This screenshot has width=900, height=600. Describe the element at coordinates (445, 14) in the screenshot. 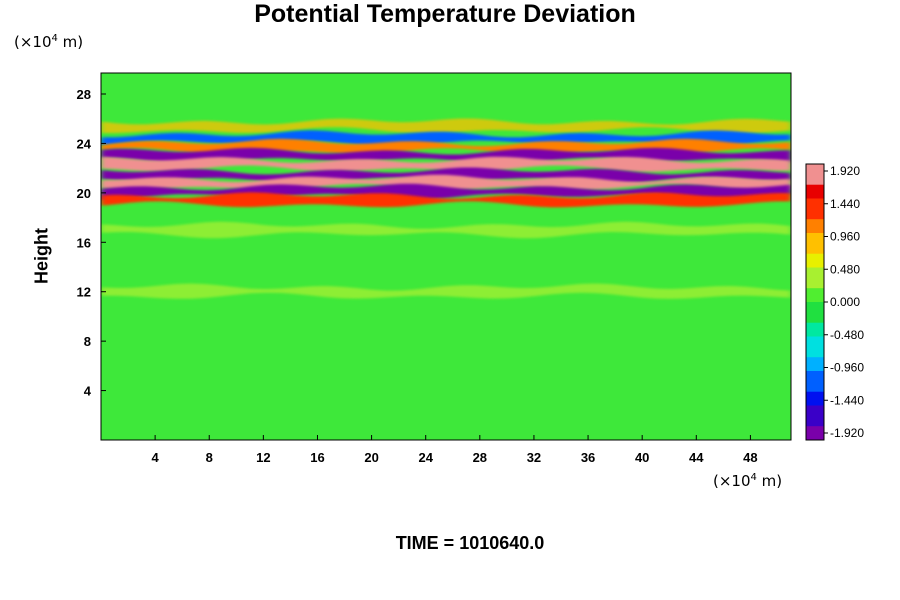

I see `chart-title: Potential Temperature Deviation` at that location.